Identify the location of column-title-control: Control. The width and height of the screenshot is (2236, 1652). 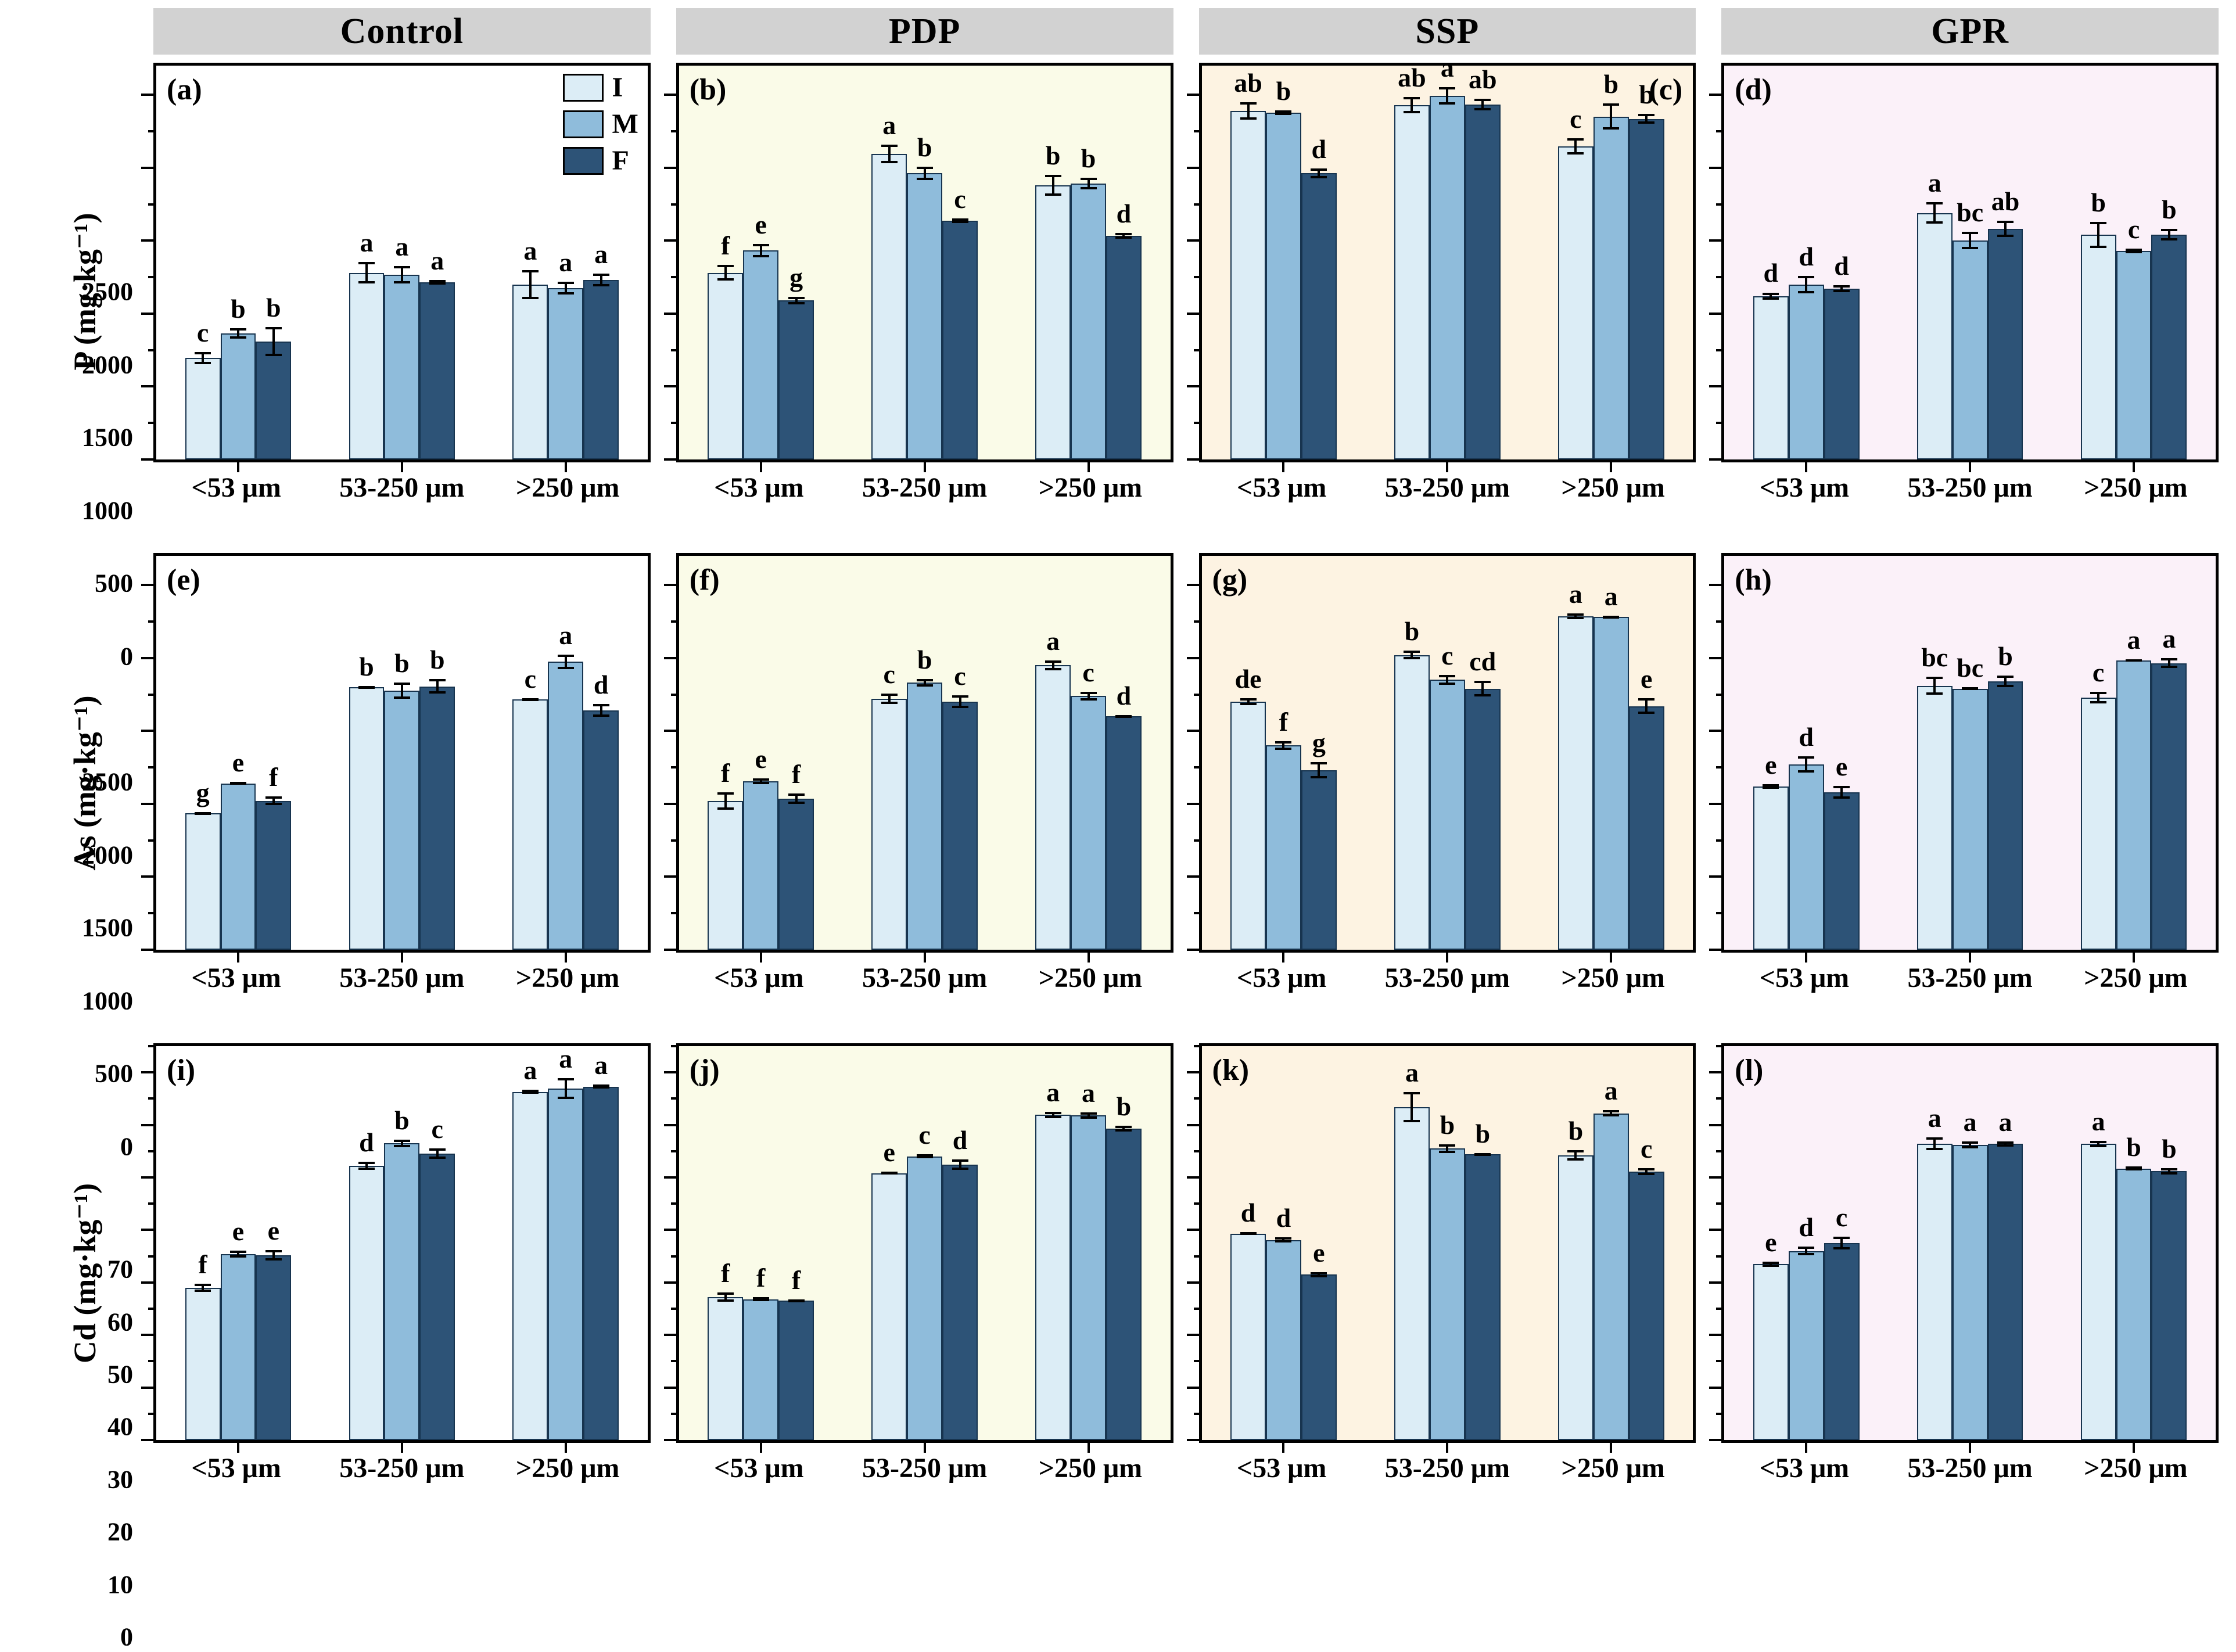
(402, 32).